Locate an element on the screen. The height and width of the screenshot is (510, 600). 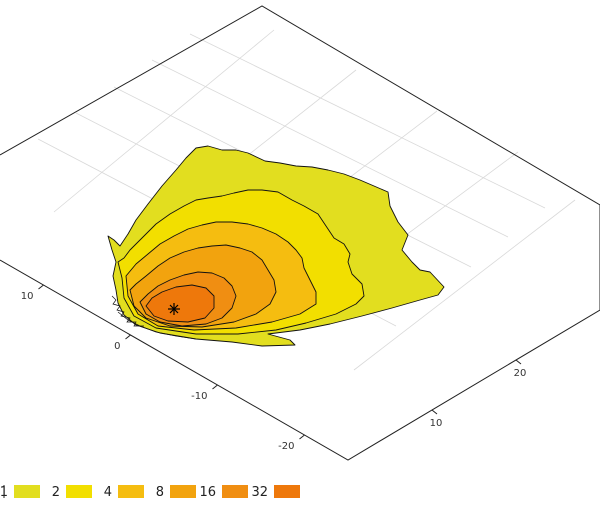
legend-label: 32 is located at coordinates (259, 492).